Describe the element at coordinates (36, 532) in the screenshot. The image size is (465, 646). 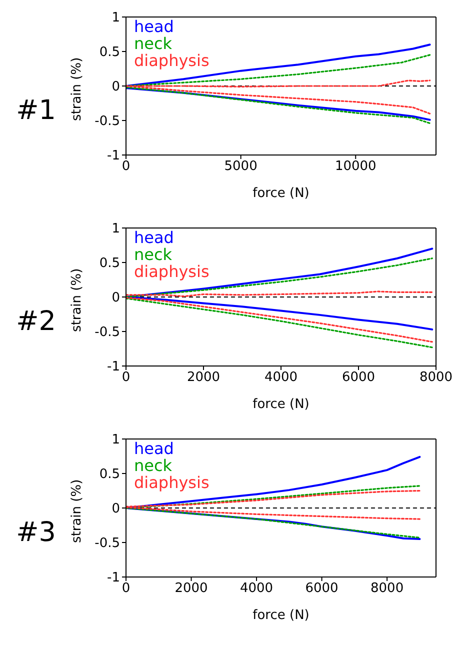
I see `text: #3` at that location.